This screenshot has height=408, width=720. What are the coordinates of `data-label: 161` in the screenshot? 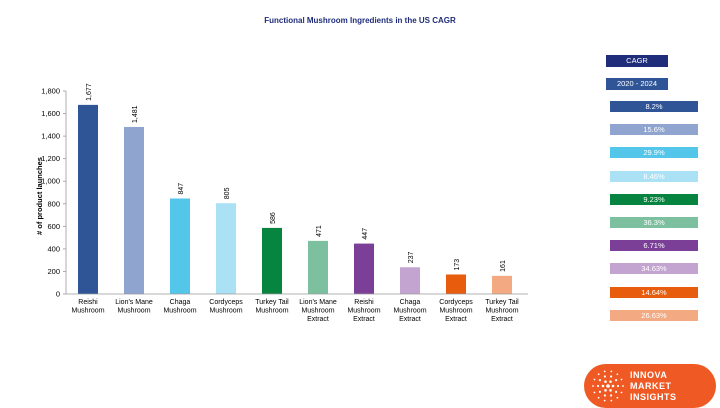 It's located at (503, 266).